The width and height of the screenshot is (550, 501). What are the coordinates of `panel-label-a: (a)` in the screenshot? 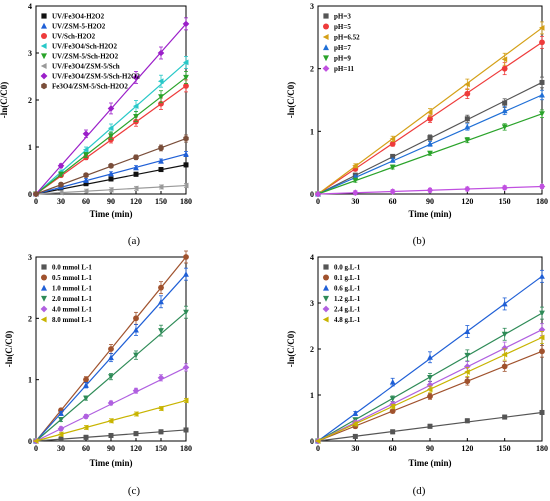 It's located at (134, 241).